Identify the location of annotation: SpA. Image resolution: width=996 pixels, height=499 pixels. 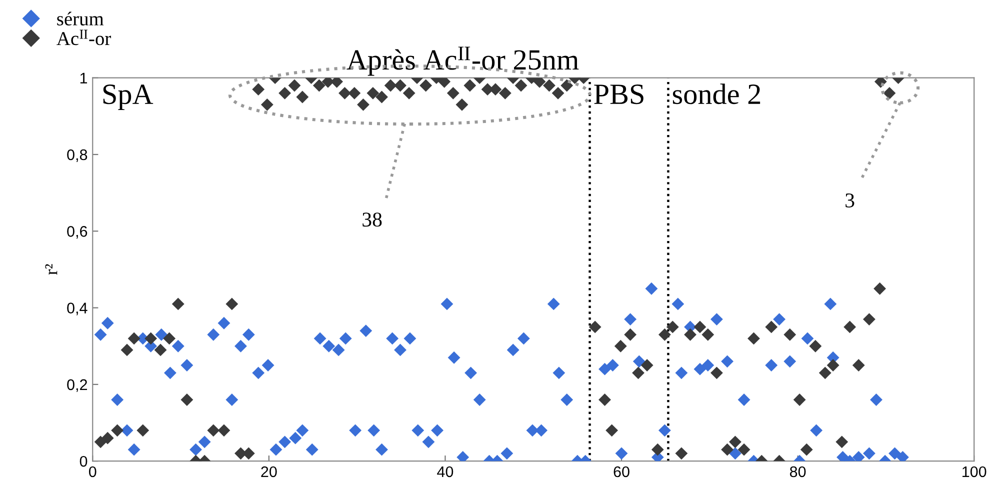
(128, 97).